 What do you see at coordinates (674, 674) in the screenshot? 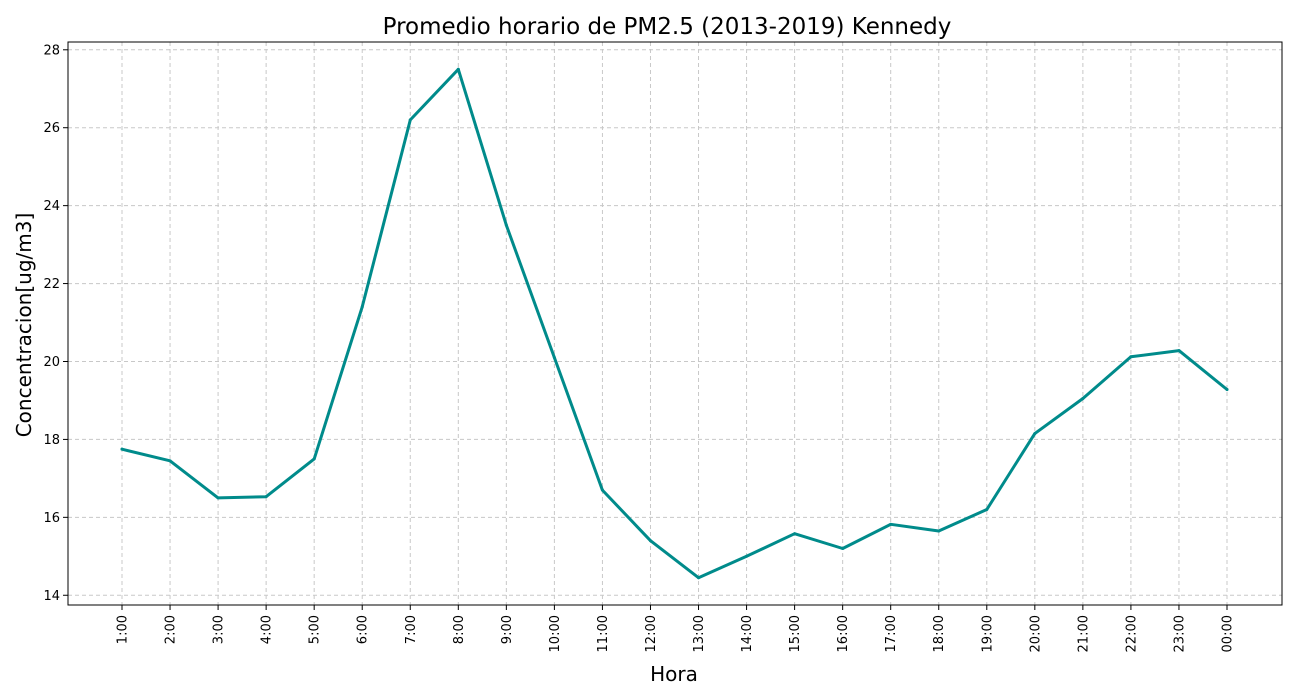
I see `x-axis-label: Hora` at bounding box center [674, 674].